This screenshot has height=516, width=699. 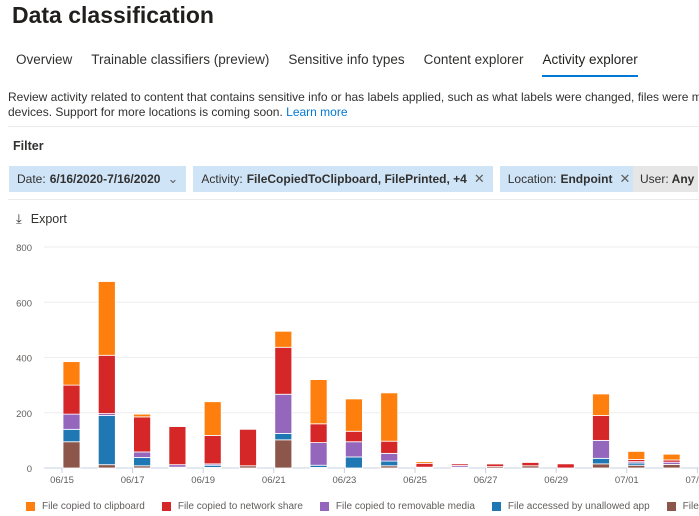 I want to click on chip-key: Activity:, so click(x=222, y=179).